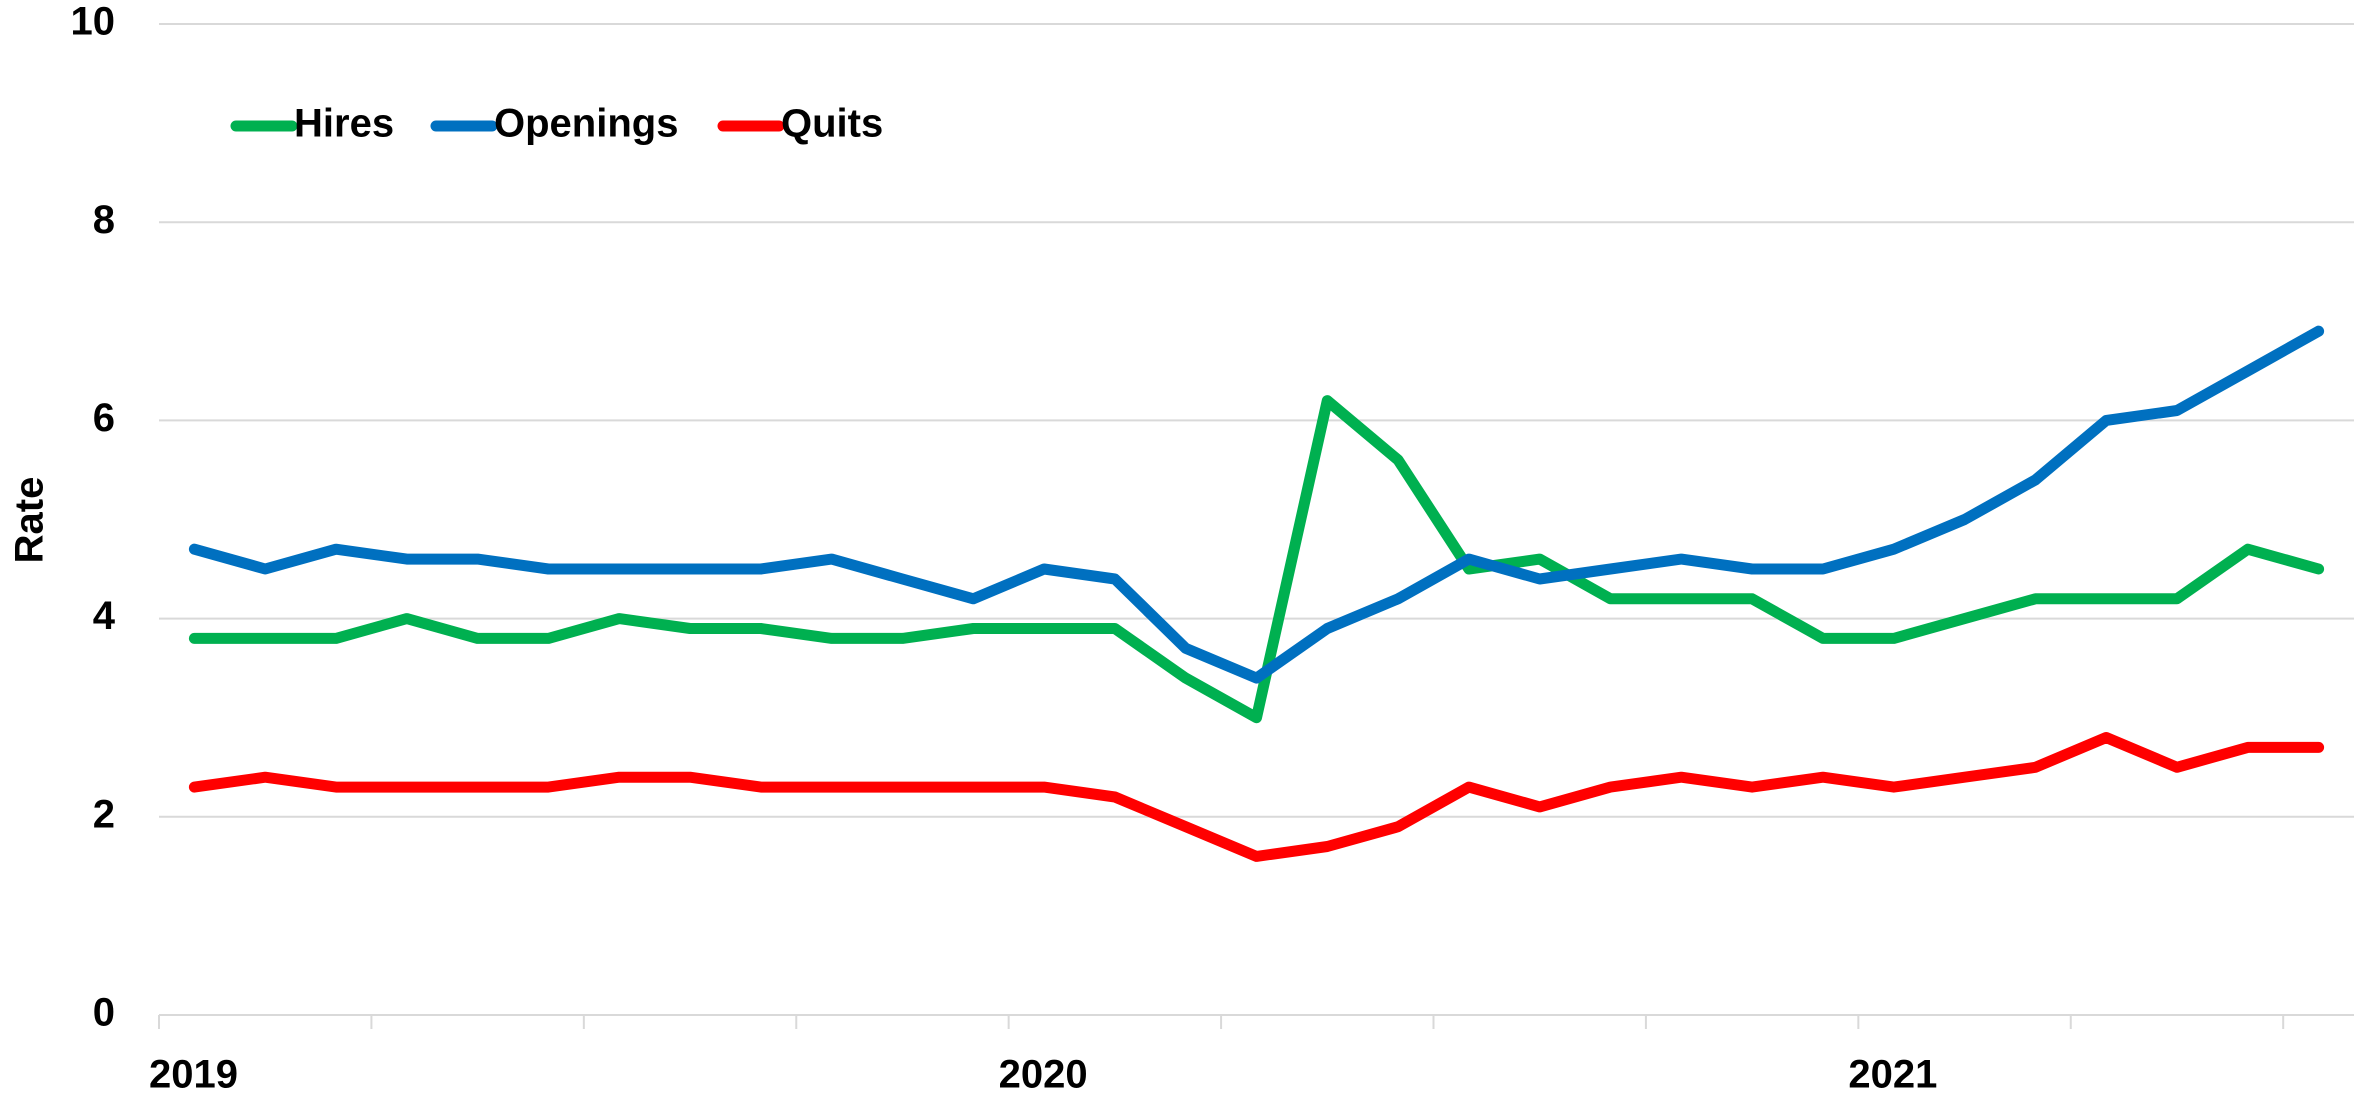 The height and width of the screenshot is (1102, 2379). Describe the element at coordinates (30, 520) in the screenshot. I see `y-axis-label: Rate` at that location.